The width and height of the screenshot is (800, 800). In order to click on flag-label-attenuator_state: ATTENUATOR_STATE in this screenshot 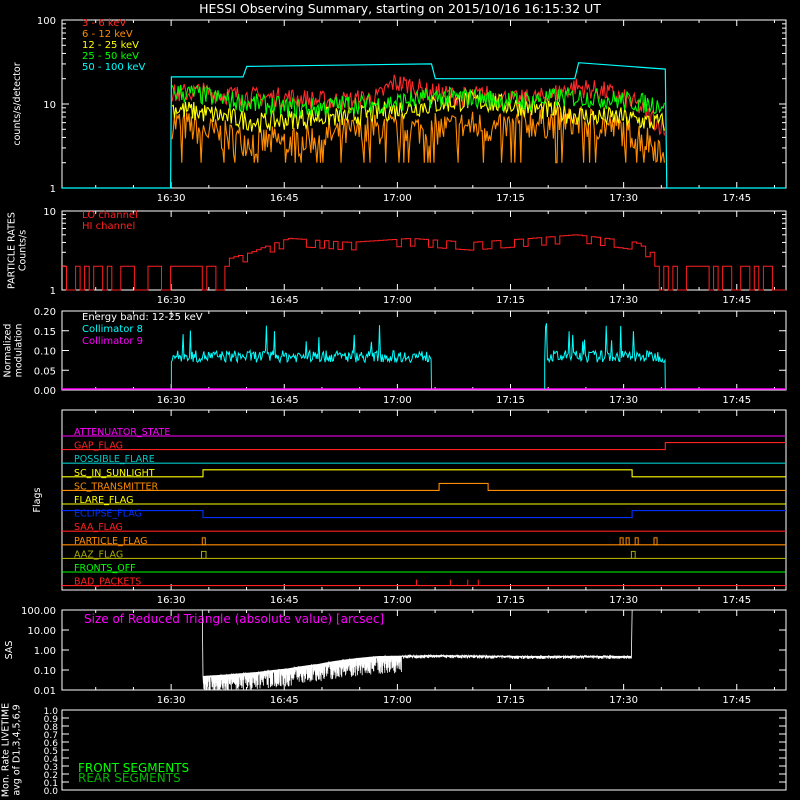, I will do `click(122, 432)`.